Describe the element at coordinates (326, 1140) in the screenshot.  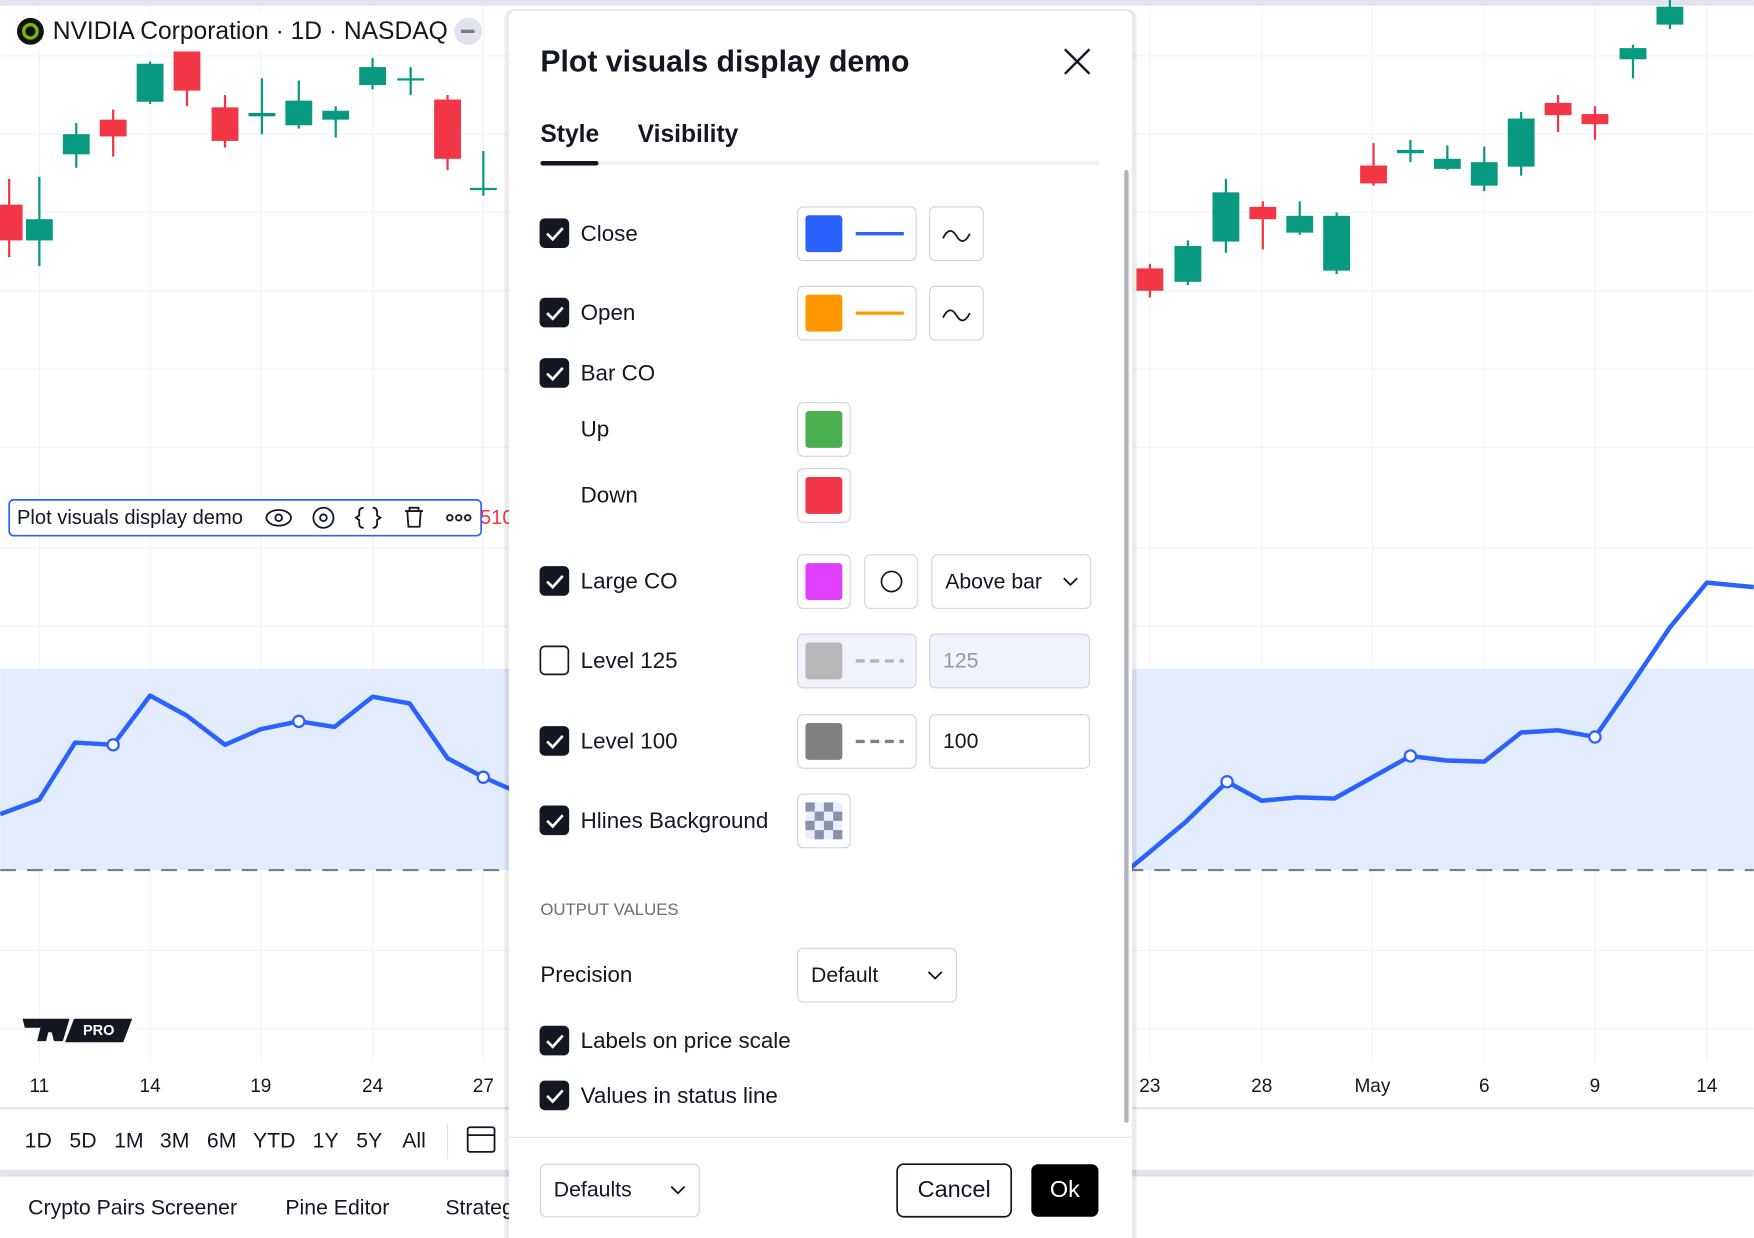
I see `timeframe-button: 1Y` at that location.